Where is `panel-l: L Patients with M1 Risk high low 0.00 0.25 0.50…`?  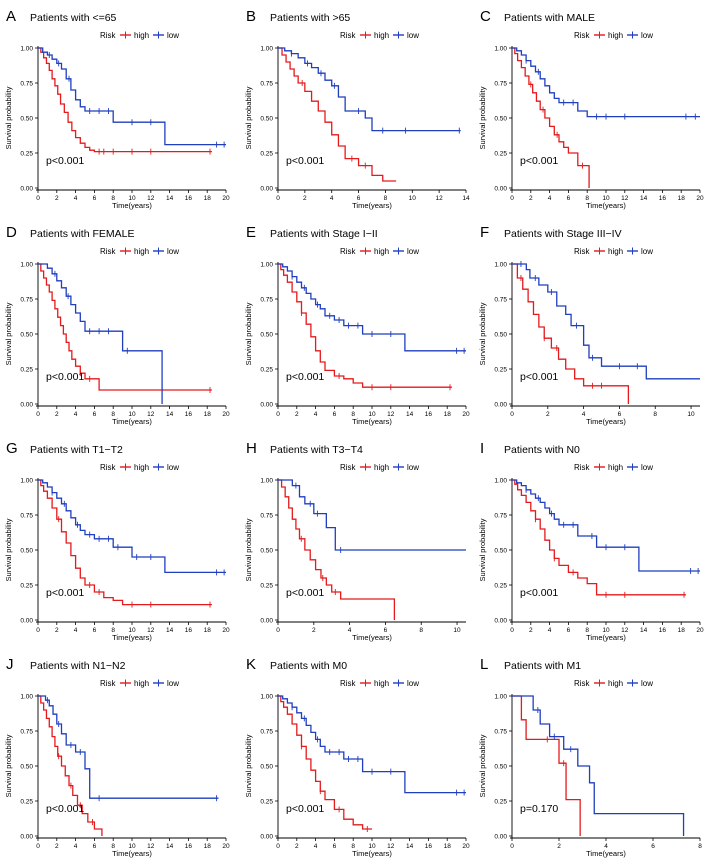
panel-l: L Patients with M1 Risk high low 0.00 0.25 0.50… is located at coordinates (590, 757).